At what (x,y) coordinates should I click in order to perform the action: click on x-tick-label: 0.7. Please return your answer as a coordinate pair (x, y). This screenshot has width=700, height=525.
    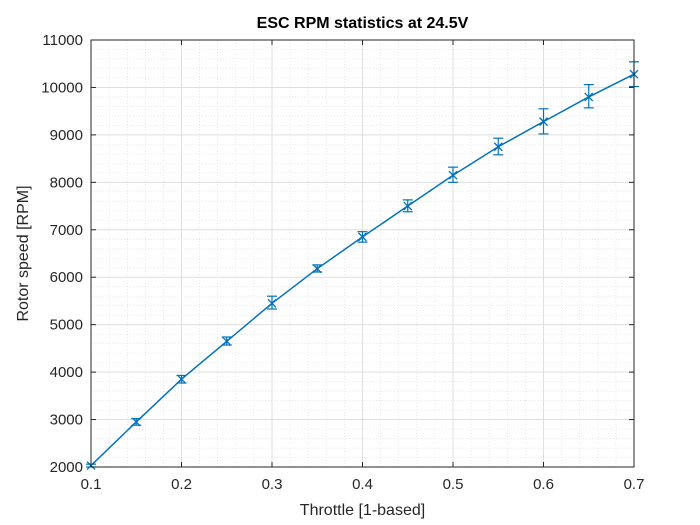
    Looking at the image, I should click on (634, 484).